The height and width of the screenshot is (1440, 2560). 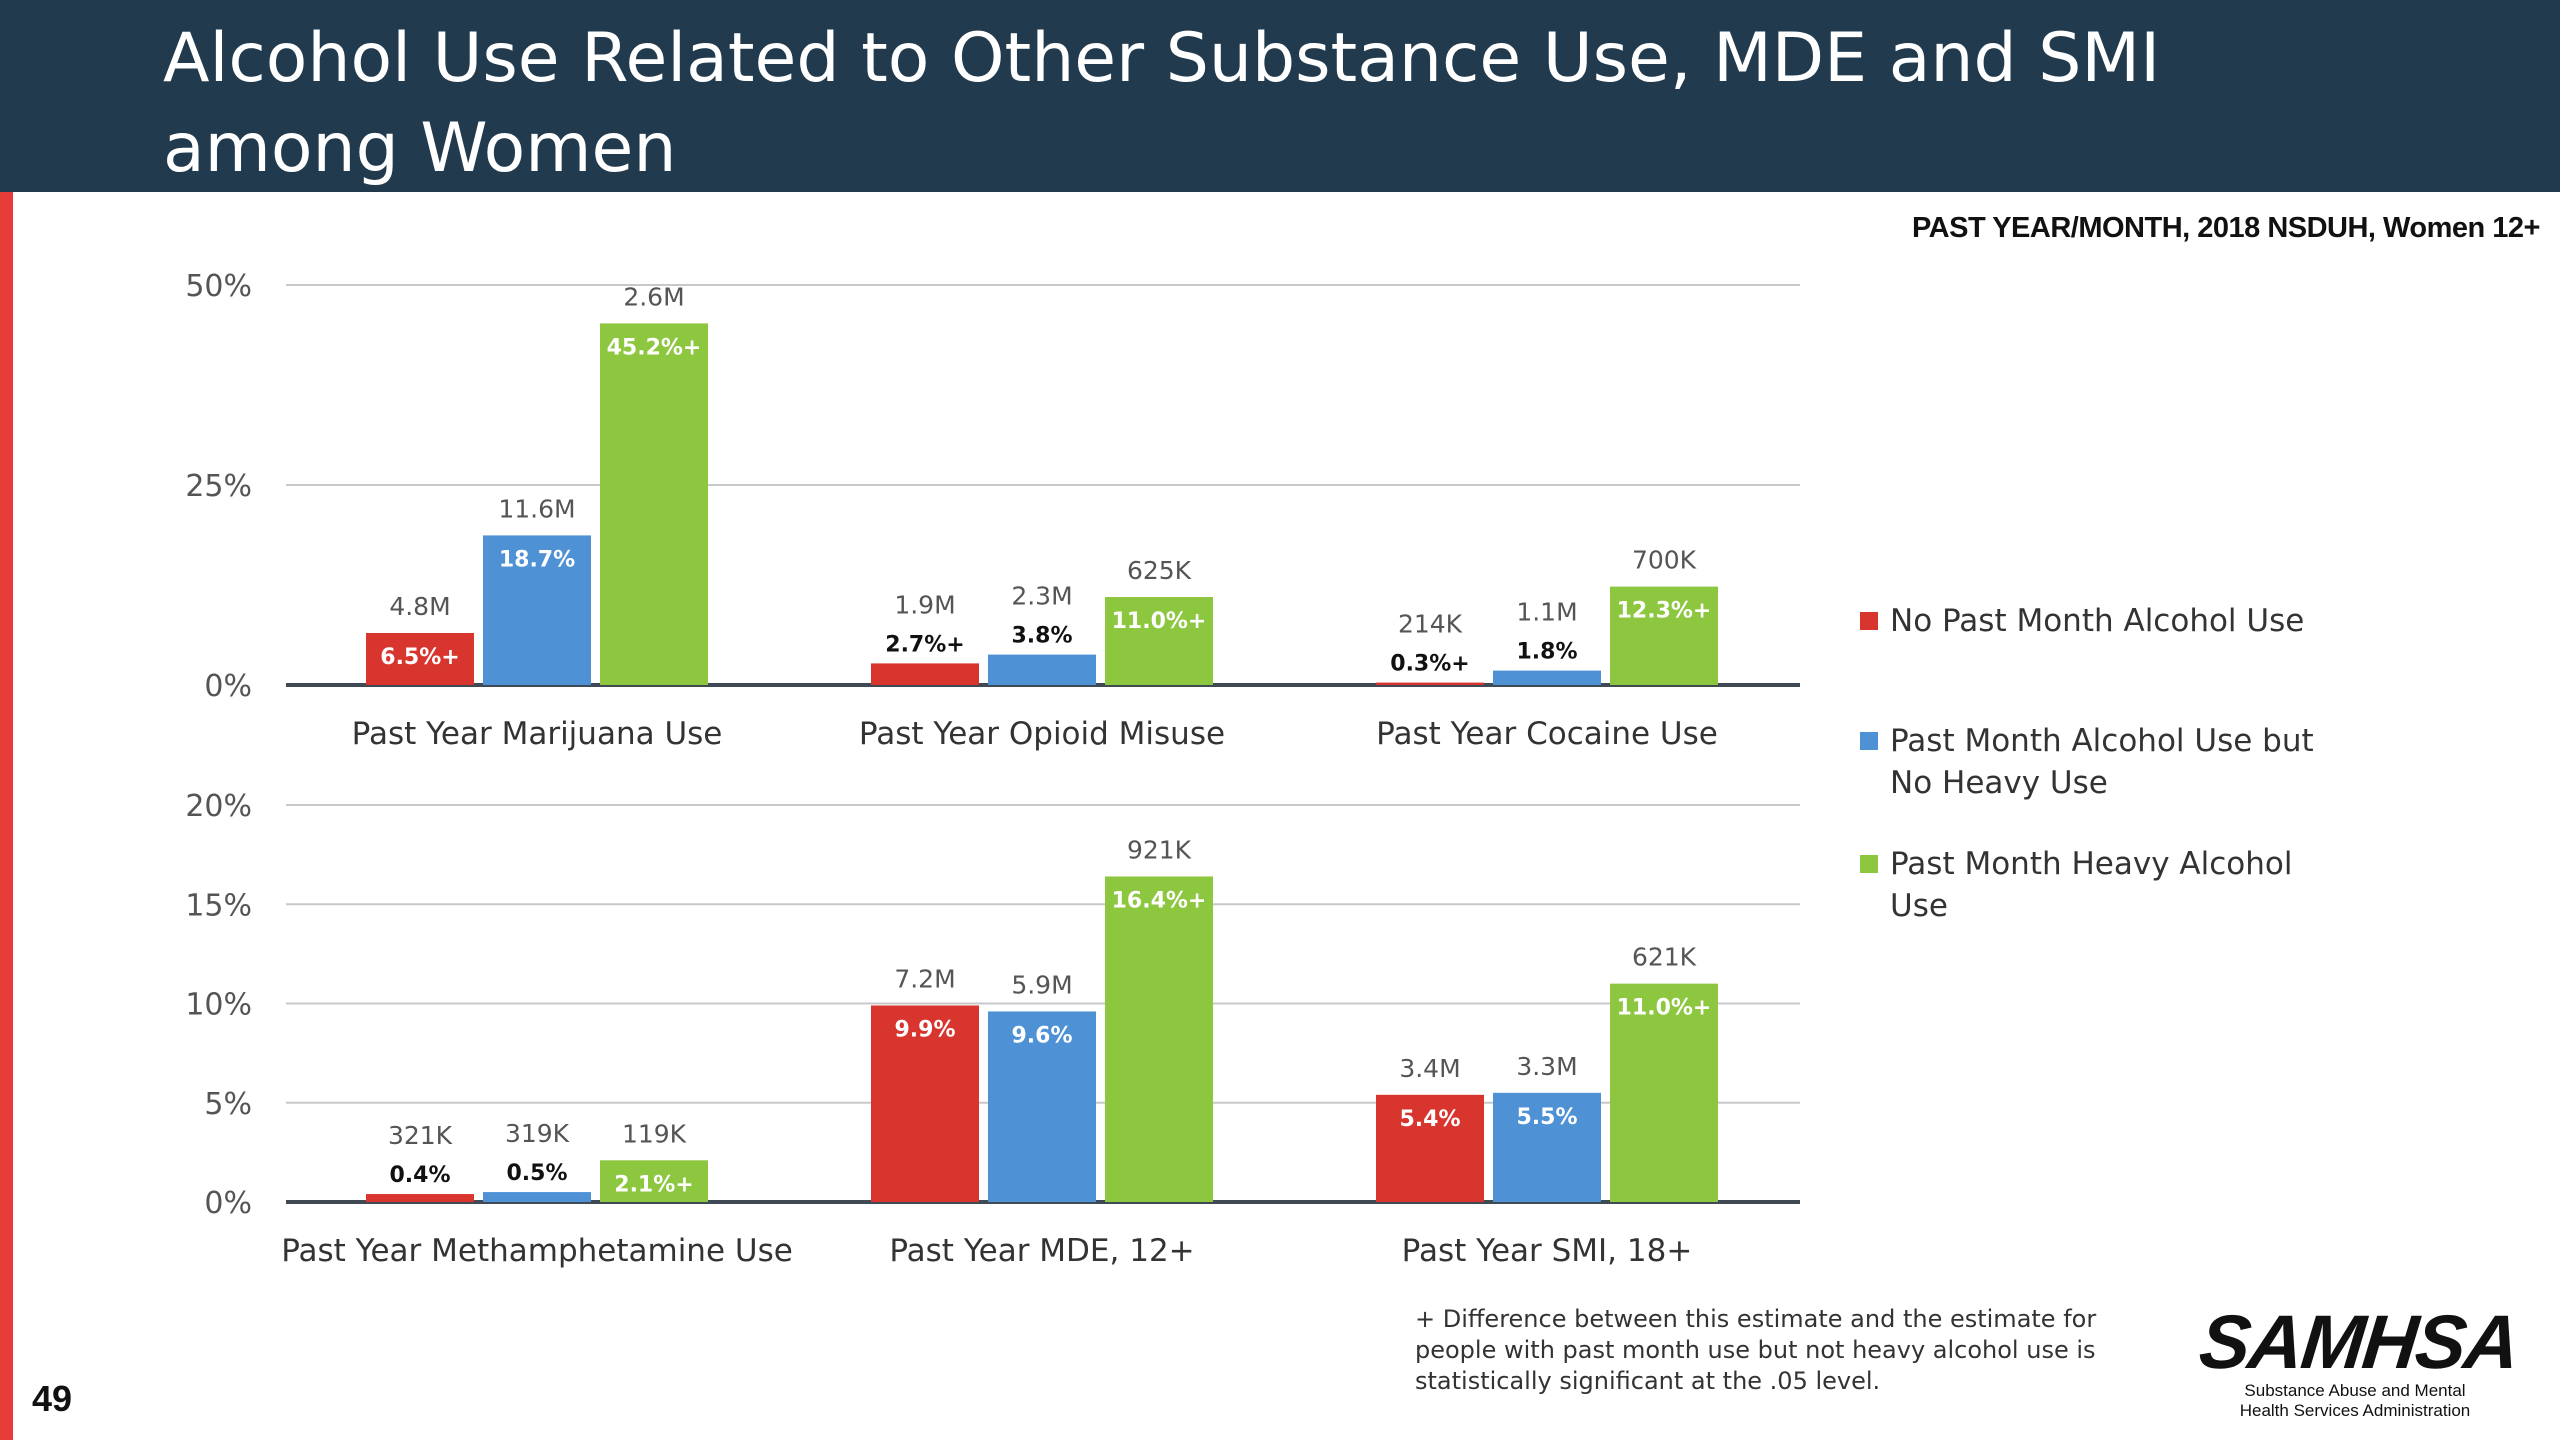 What do you see at coordinates (1546, 1117) in the screenshot?
I see `bar-value-label: 5.5%` at bounding box center [1546, 1117].